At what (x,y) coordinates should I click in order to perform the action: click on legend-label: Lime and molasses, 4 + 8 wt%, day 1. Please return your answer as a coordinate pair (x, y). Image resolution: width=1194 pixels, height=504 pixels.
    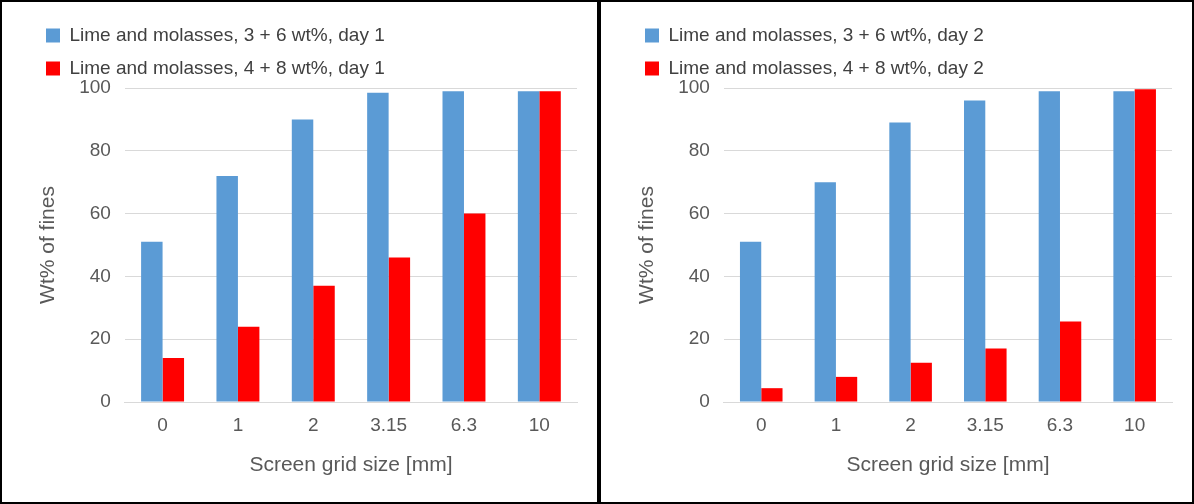
    Looking at the image, I should click on (227, 67).